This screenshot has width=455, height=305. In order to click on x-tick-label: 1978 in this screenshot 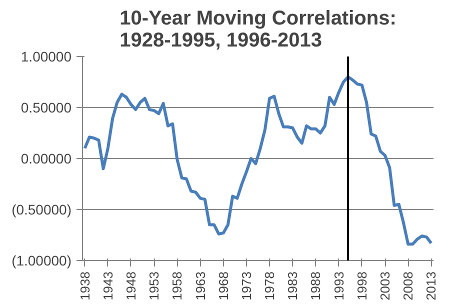, I will do `click(270, 286)`.